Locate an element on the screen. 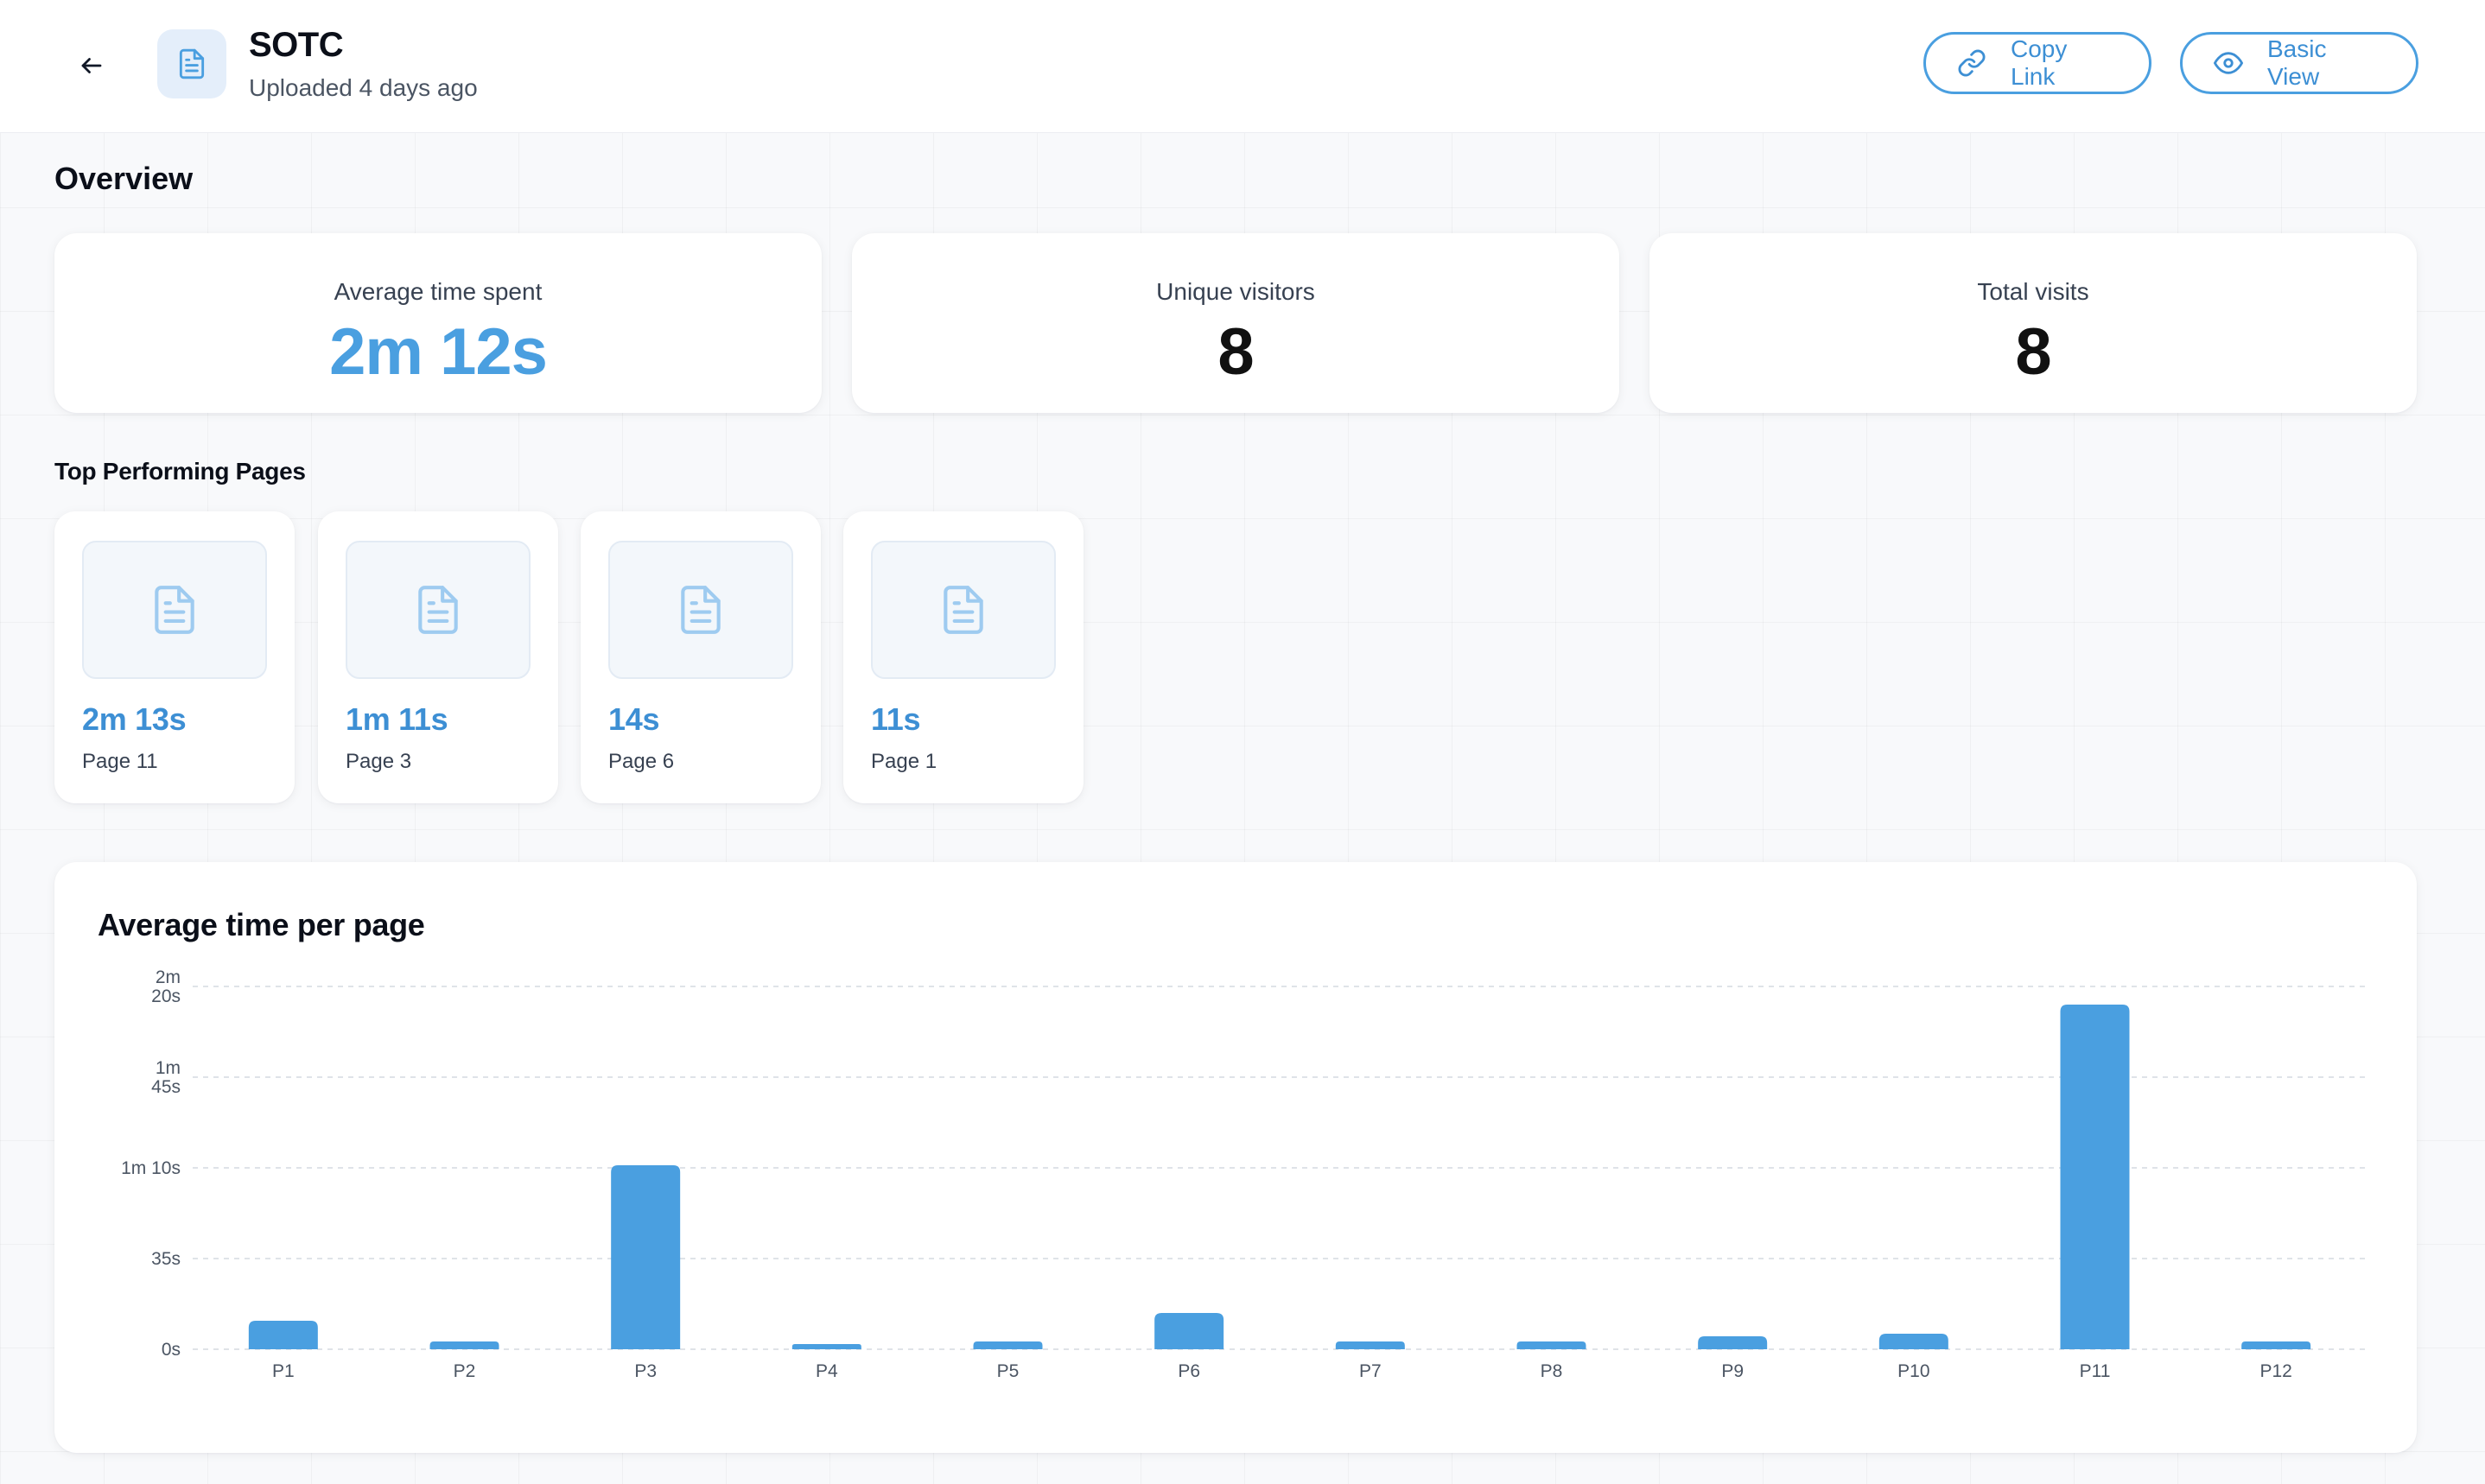 This screenshot has width=2485, height=1484. top-page-card: 14s Page 6 is located at coordinates (701, 657).